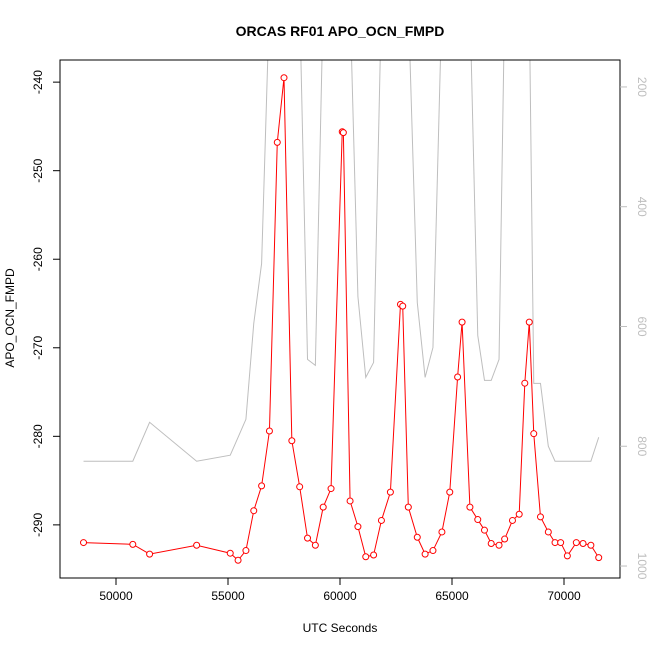  What do you see at coordinates (38, 170) in the screenshot?
I see `y-tick-label: -250` at bounding box center [38, 170].